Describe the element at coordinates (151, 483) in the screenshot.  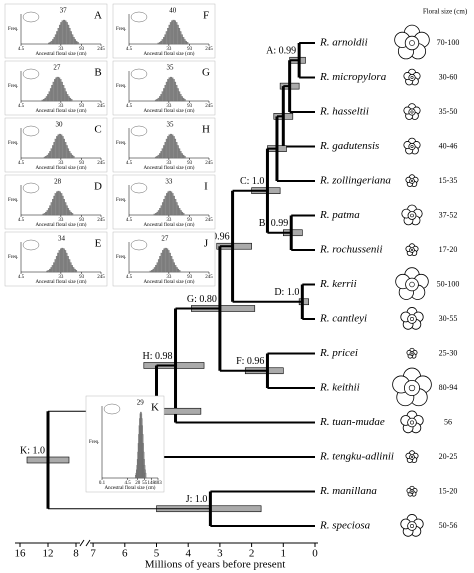
I see `hist-tick-label: 148` at that location.